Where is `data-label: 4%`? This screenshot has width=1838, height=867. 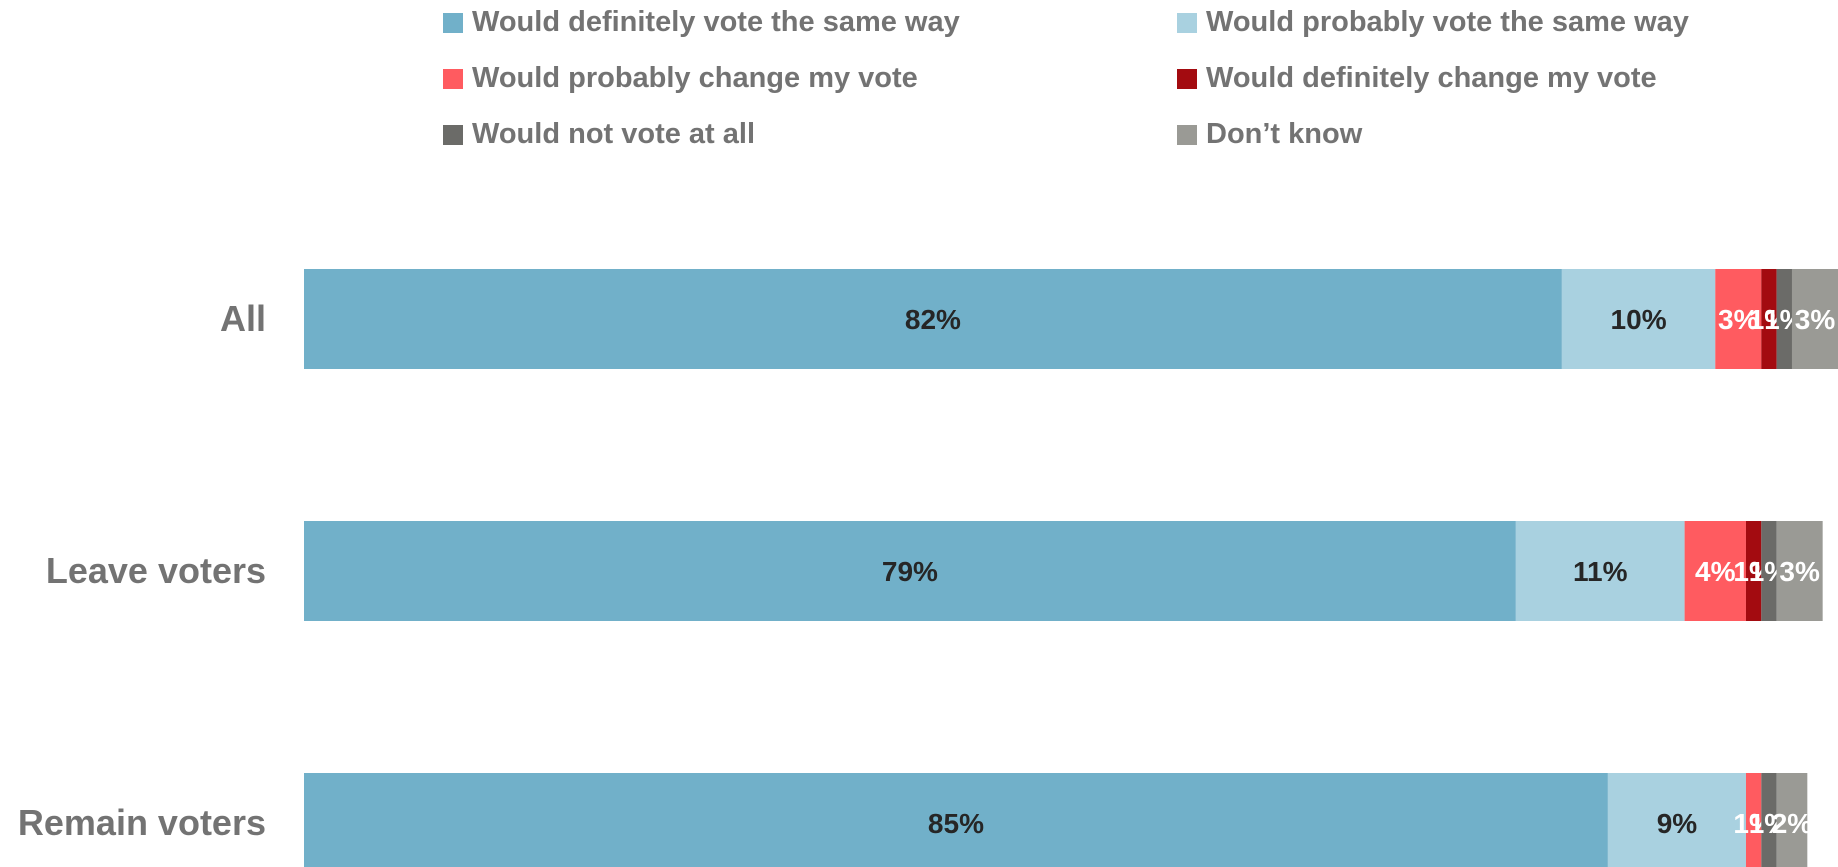 data-label: 4% is located at coordinates (1715, 571).